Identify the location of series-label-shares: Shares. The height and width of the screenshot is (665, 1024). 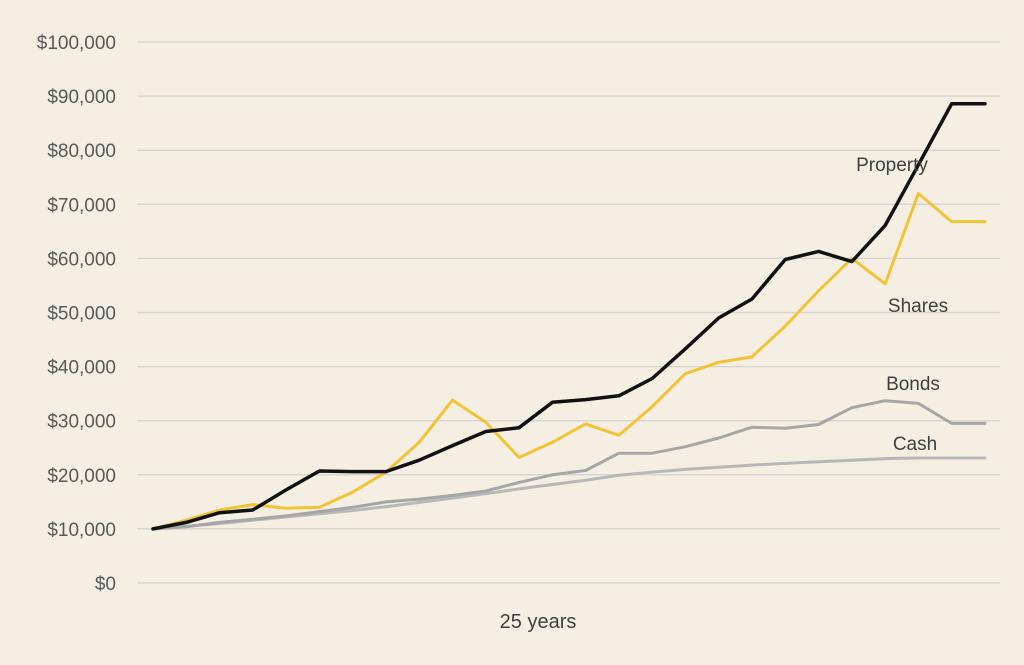
(918, 306).